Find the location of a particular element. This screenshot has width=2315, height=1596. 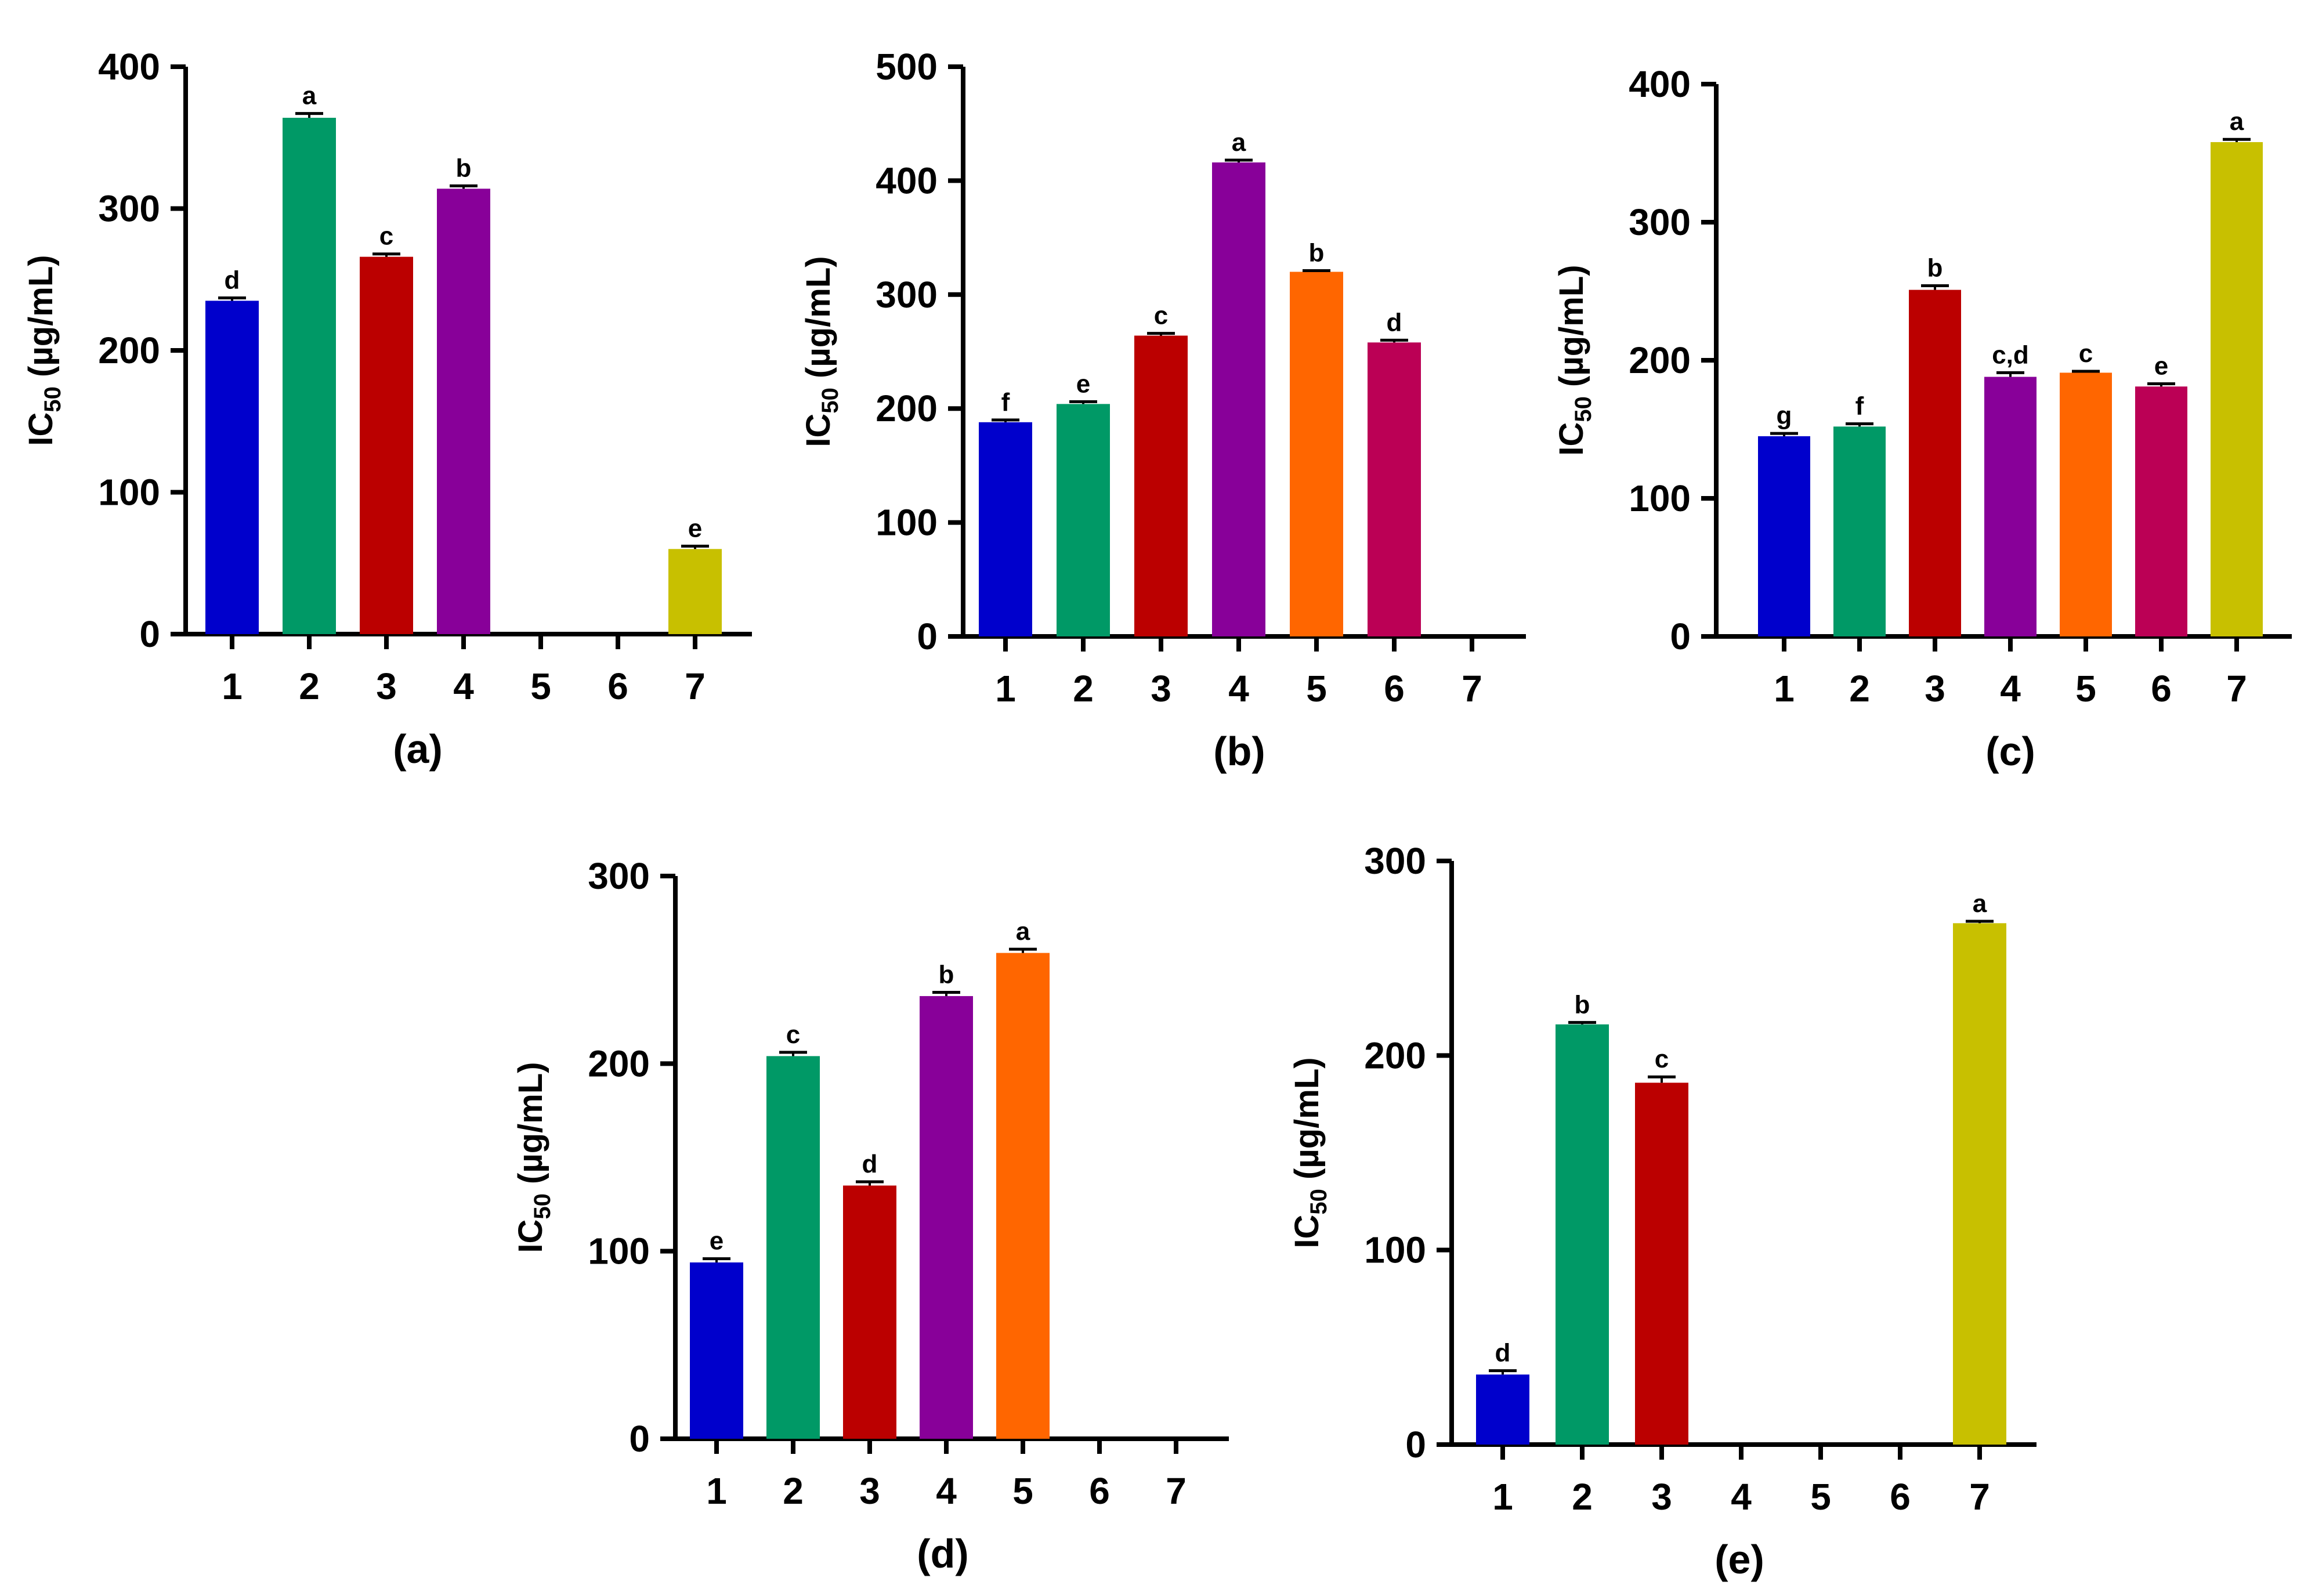

panel-label: (b) is located at coordinates (1239, 751).